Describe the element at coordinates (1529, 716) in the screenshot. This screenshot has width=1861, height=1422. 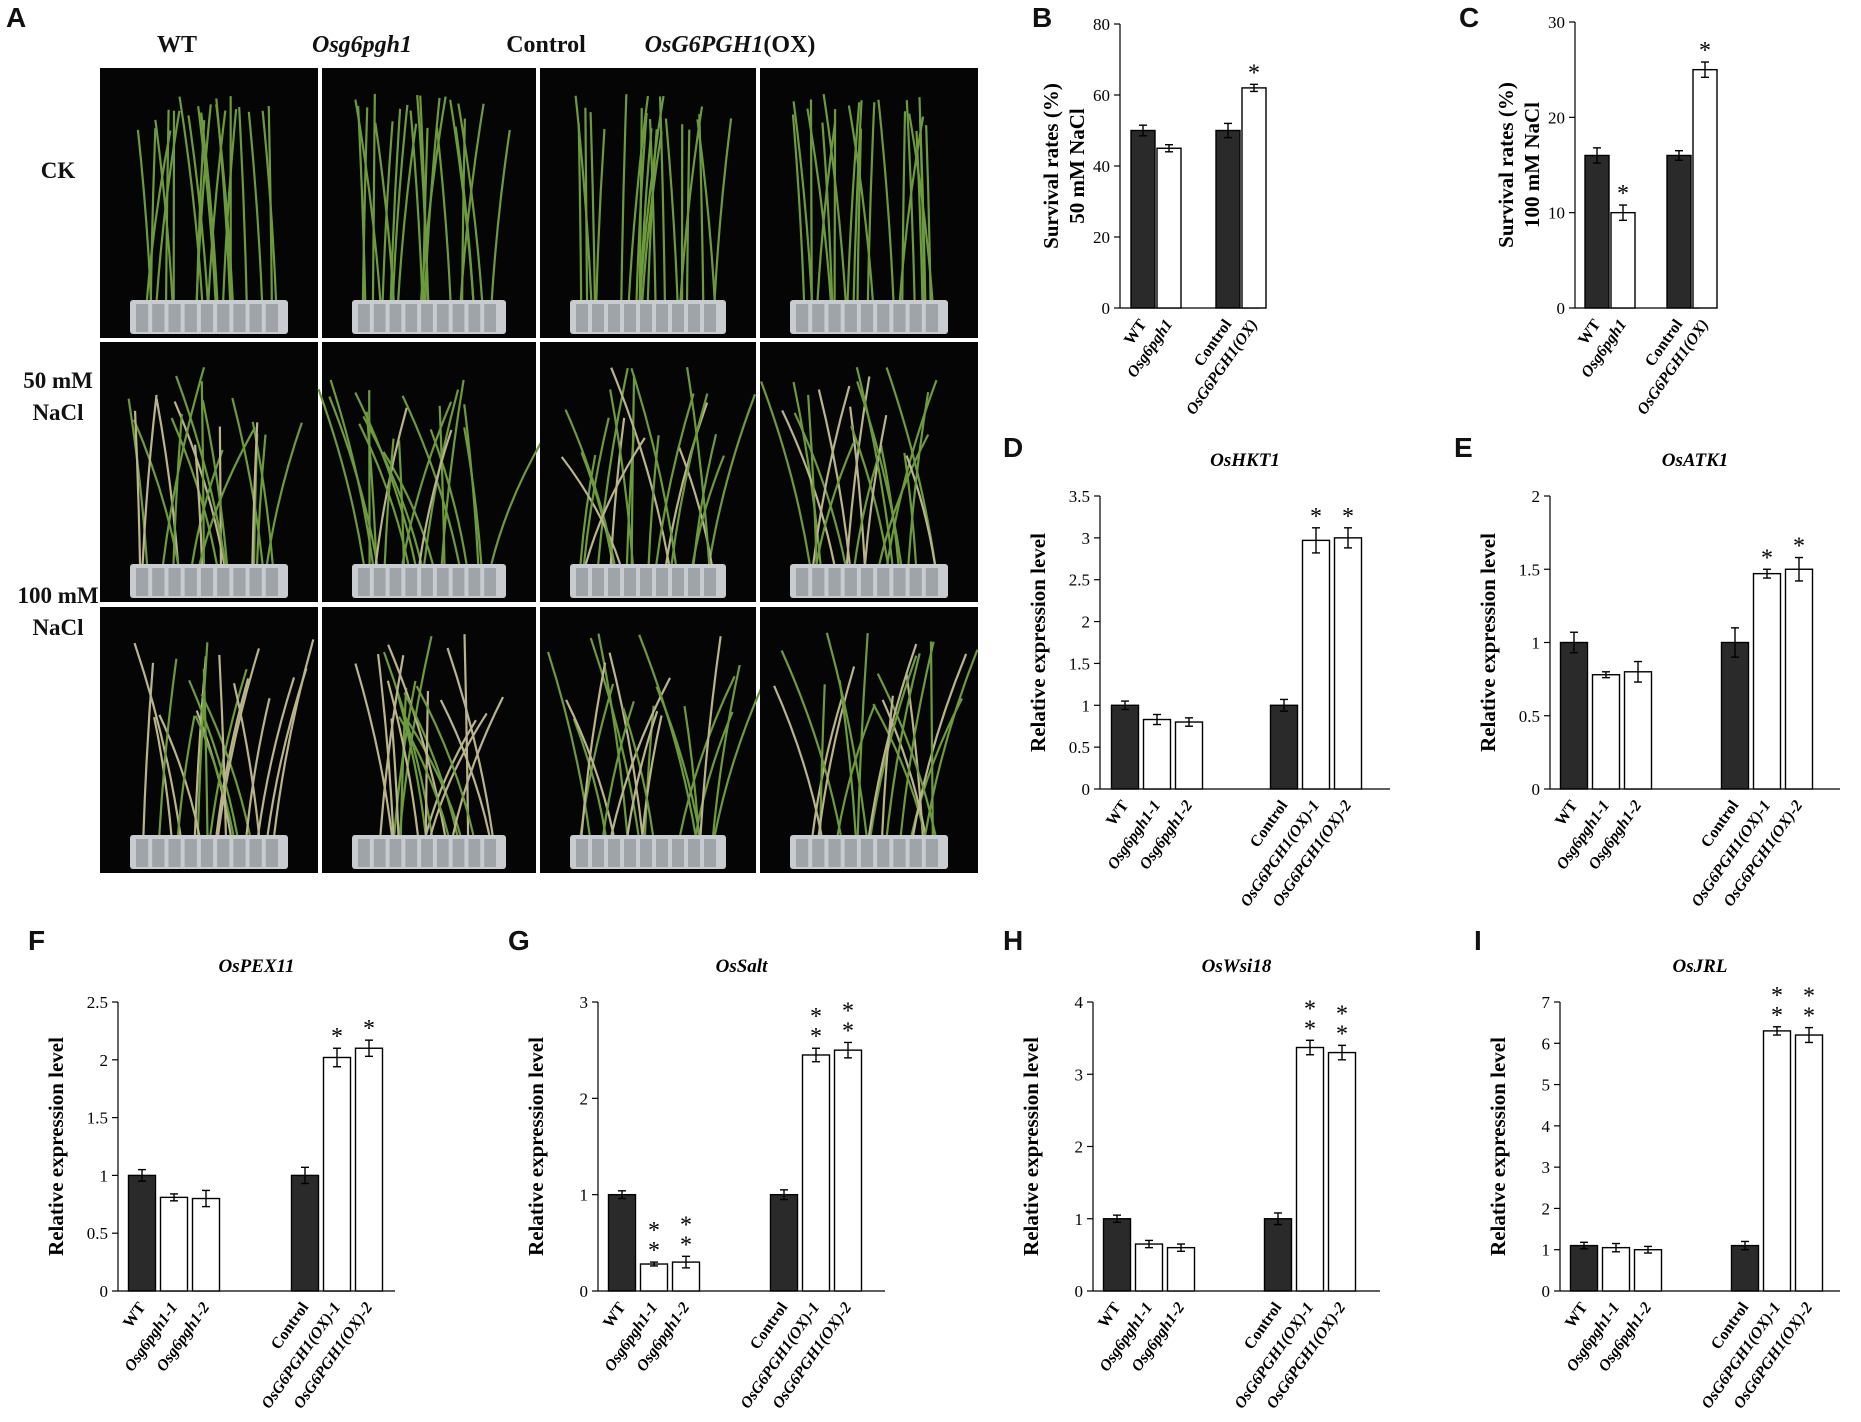
I see `y-tick-label: 0.5` at that location.